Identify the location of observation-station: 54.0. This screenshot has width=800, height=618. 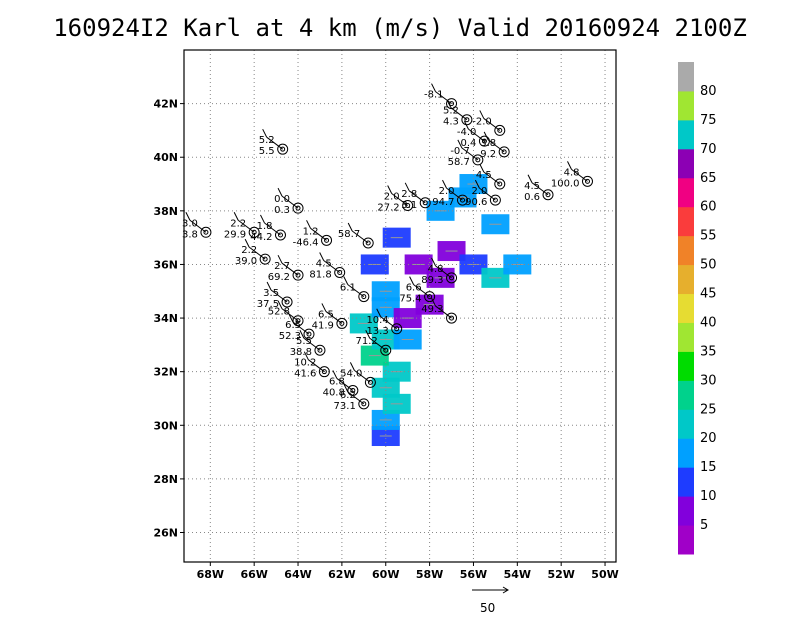
(358, 375).